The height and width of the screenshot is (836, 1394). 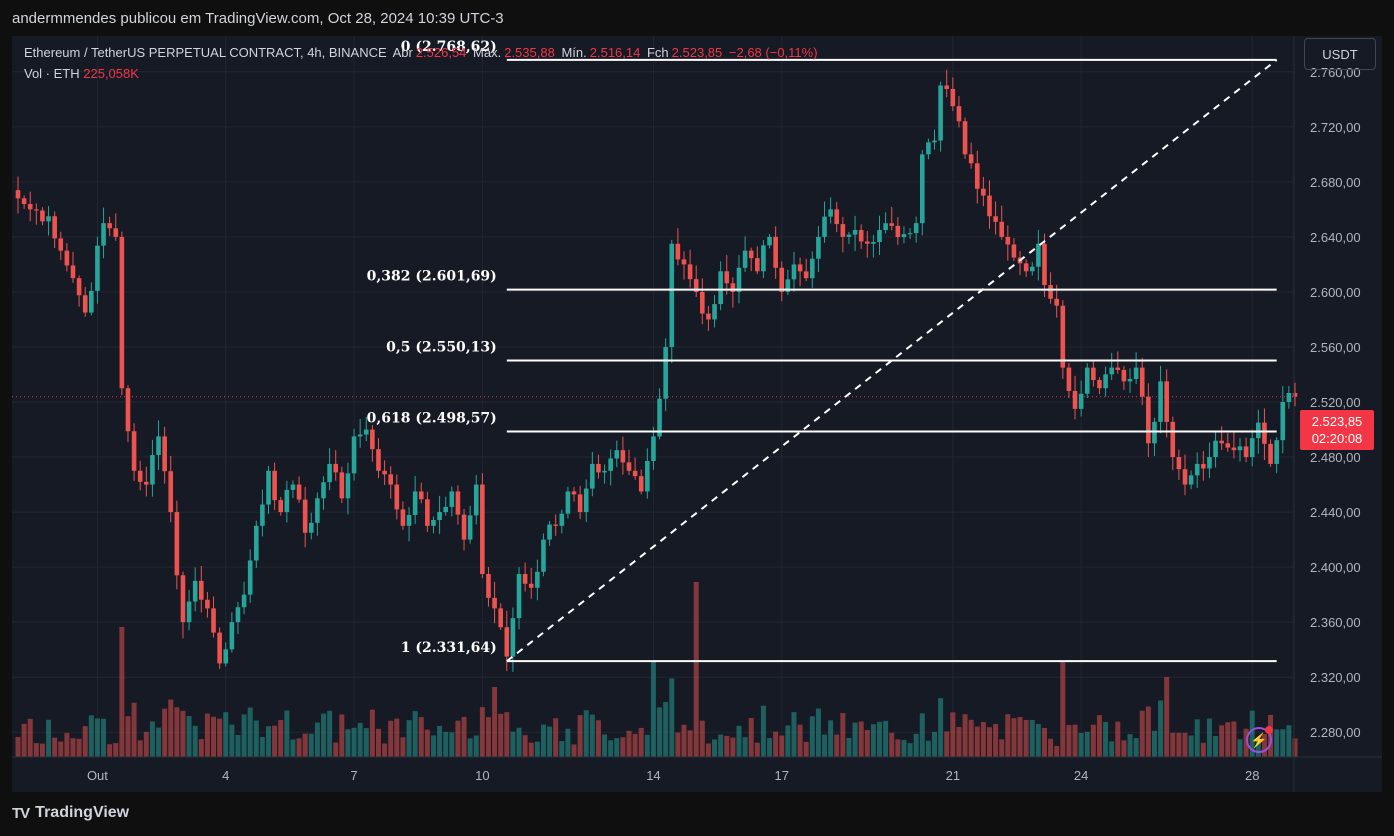 I want to click on fib-level-label: 1 (2.331,64), so click(x=449, y=648).